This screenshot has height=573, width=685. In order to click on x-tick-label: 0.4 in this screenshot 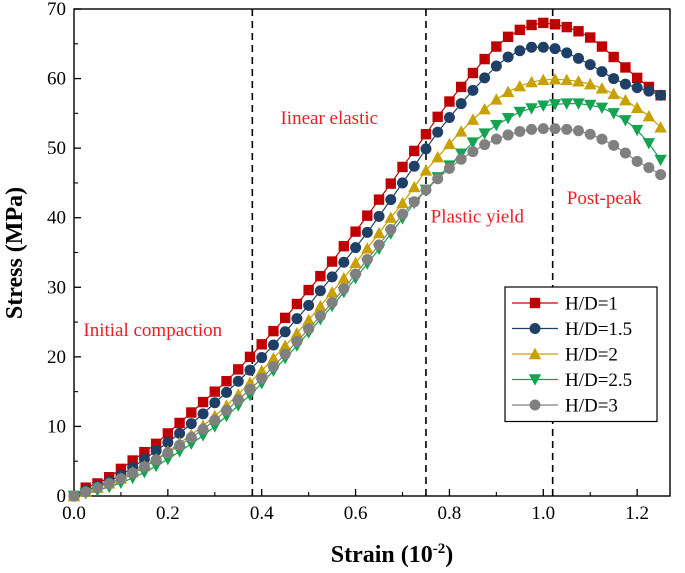, I will do `click(262, 513)`.